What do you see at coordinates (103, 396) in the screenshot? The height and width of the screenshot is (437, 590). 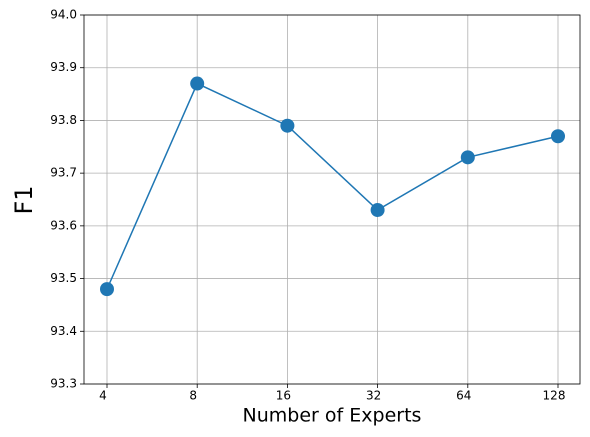 I see `x-tick-label: 4` at bounding box center [103, 396].